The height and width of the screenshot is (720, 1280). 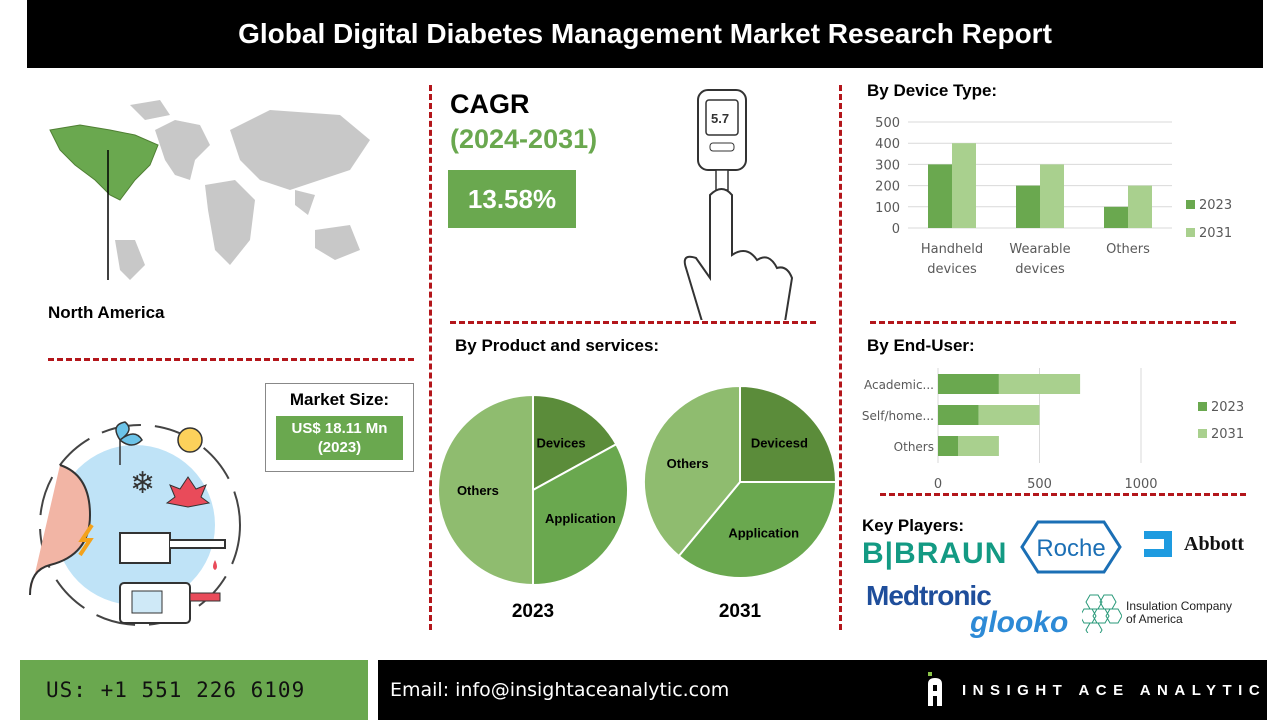 What do you see at coordinates (1039, 484) in the screenshot?
I see `x-tick-label: 500` at bounding box center [1039, 484].